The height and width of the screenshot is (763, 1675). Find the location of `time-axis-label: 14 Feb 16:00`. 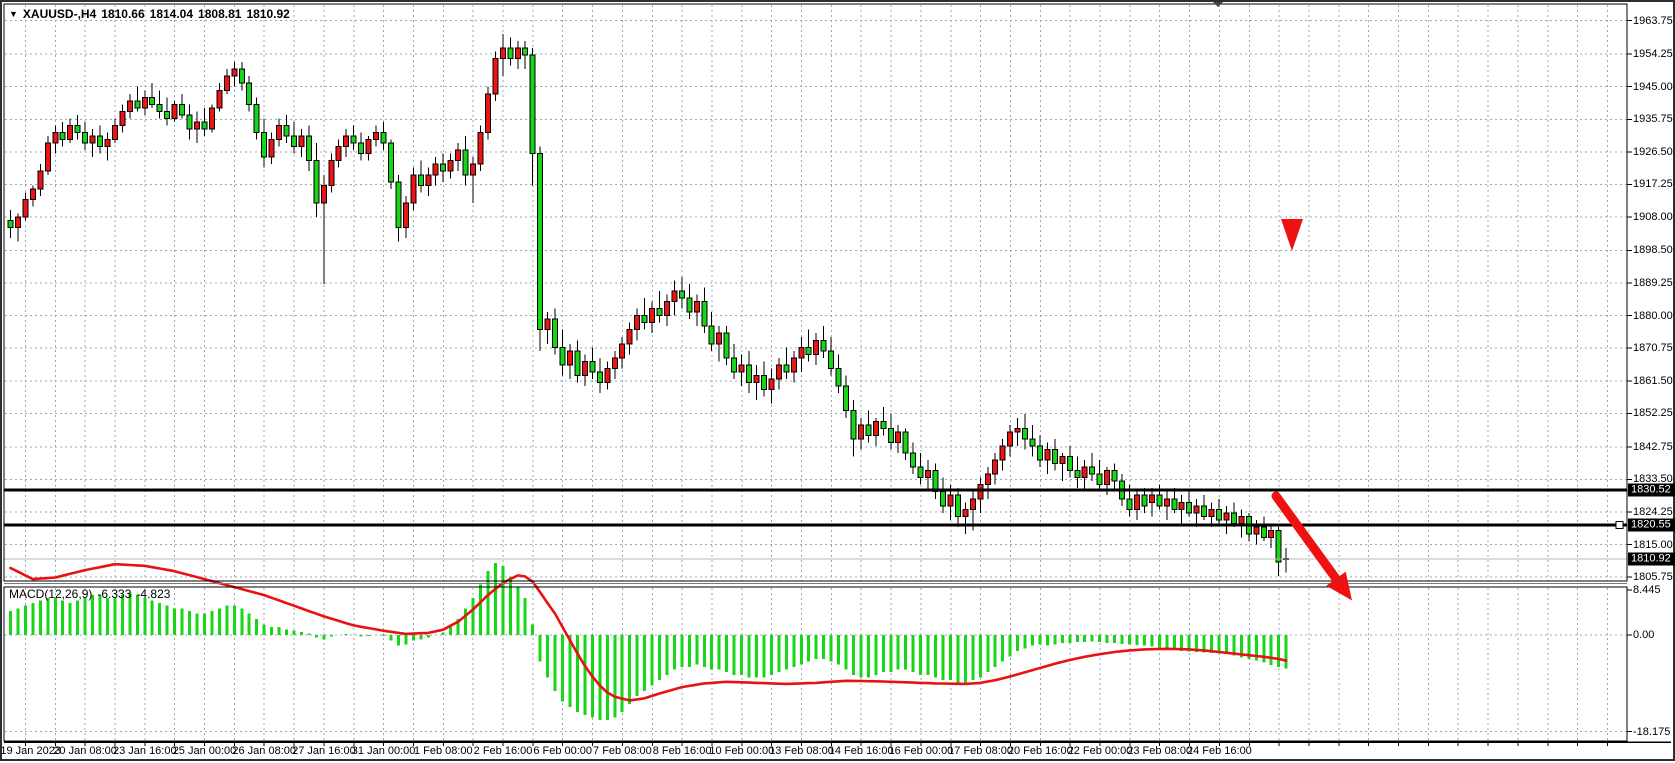

time-axis-label: 14 Feb 16:00 is located at coordinates (861, 751).